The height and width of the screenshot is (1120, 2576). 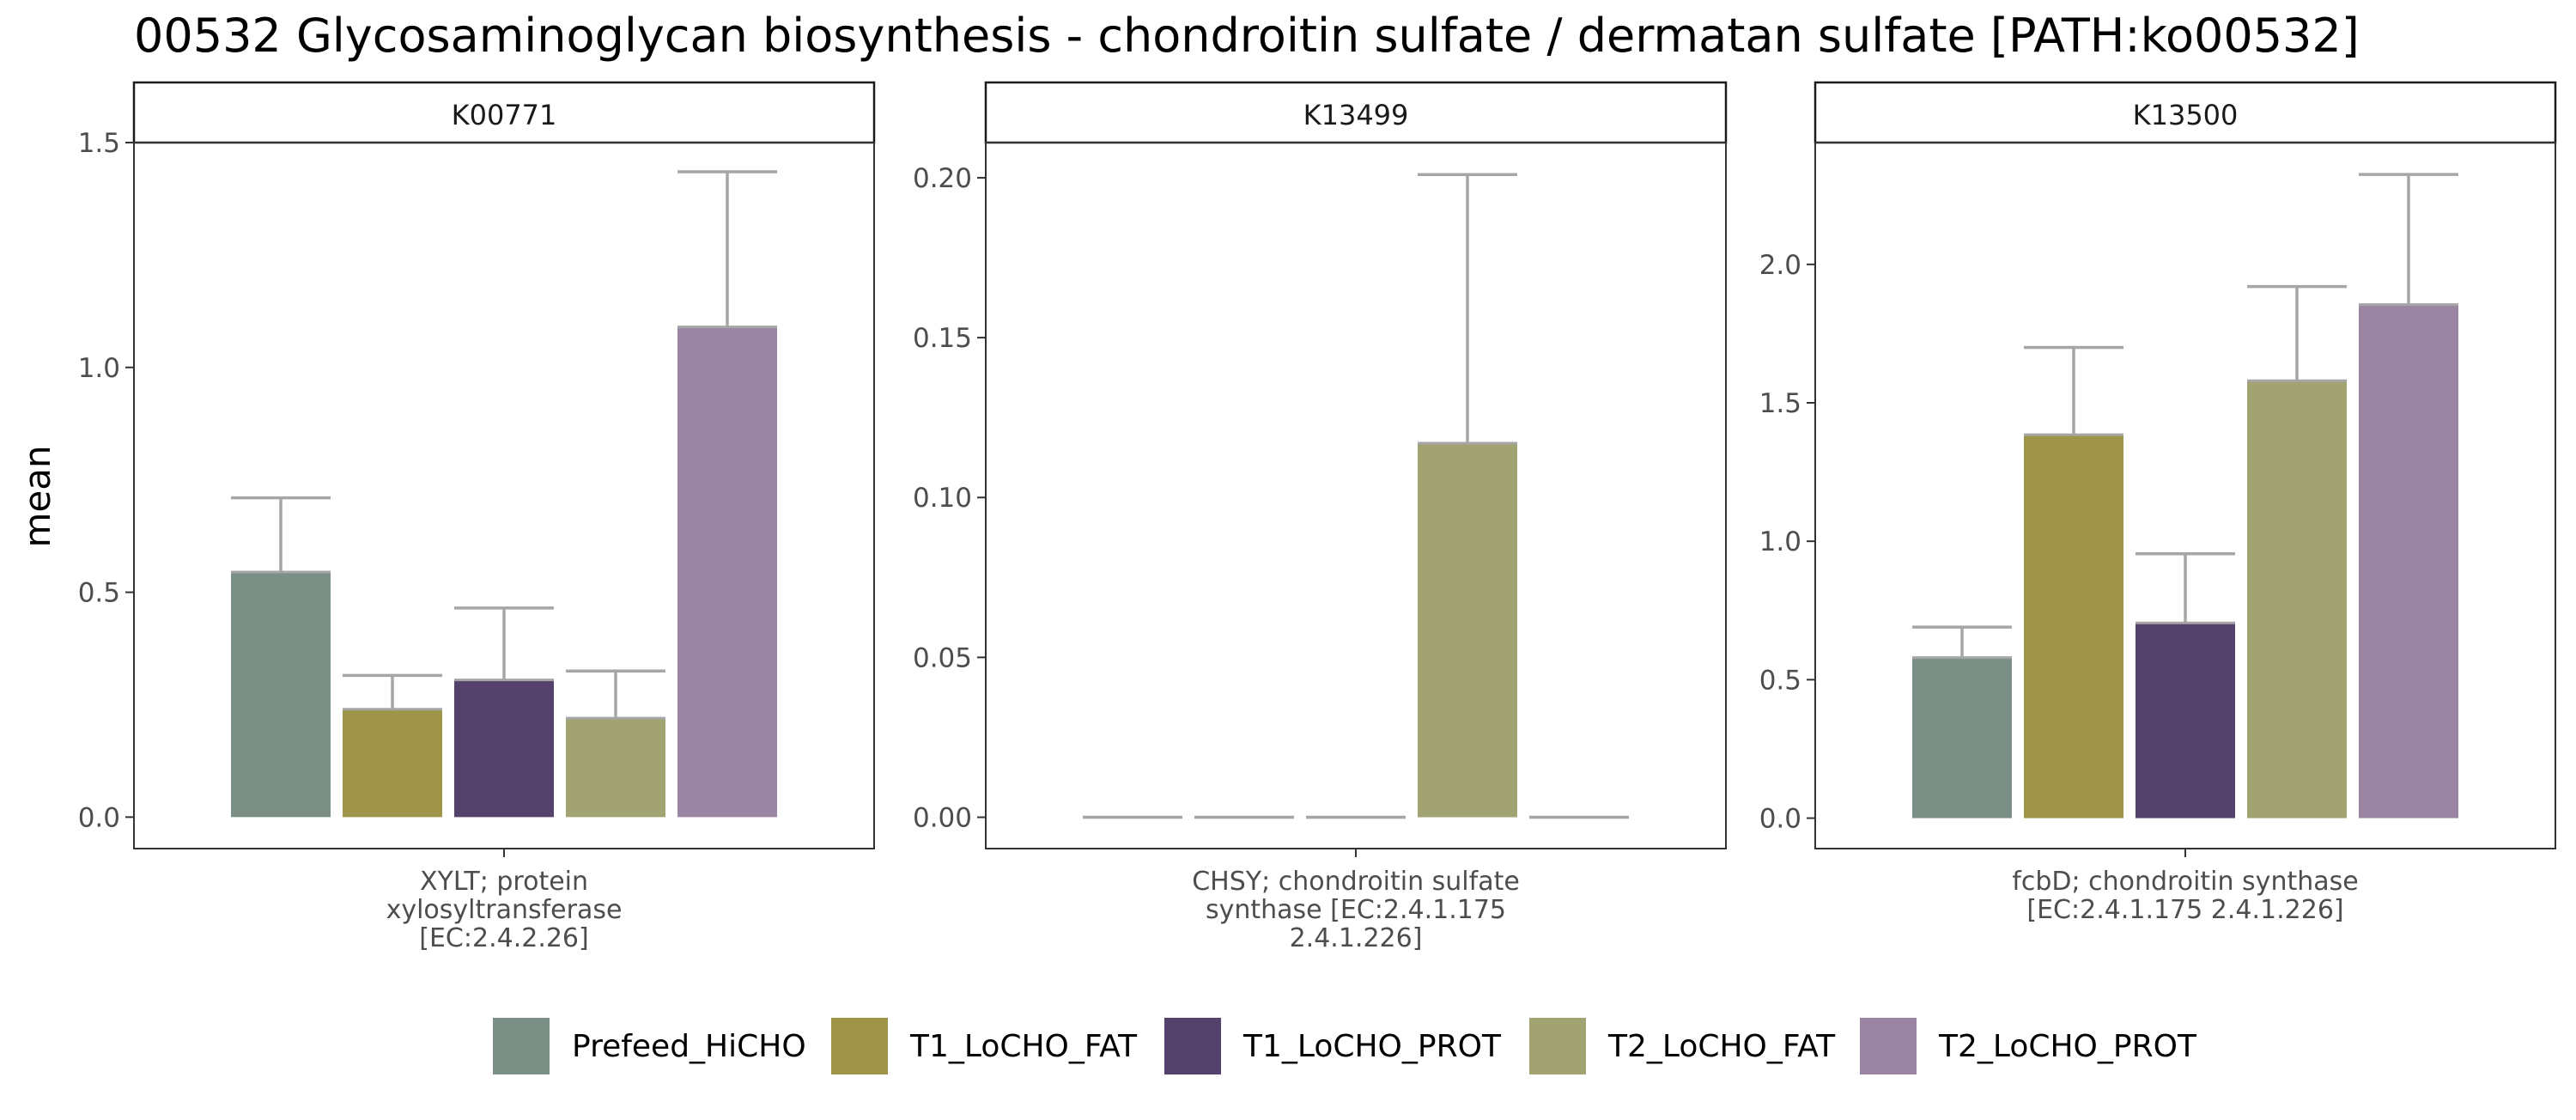 I want to click on y-tick-label: 0.00, so click(x=943, y=818).